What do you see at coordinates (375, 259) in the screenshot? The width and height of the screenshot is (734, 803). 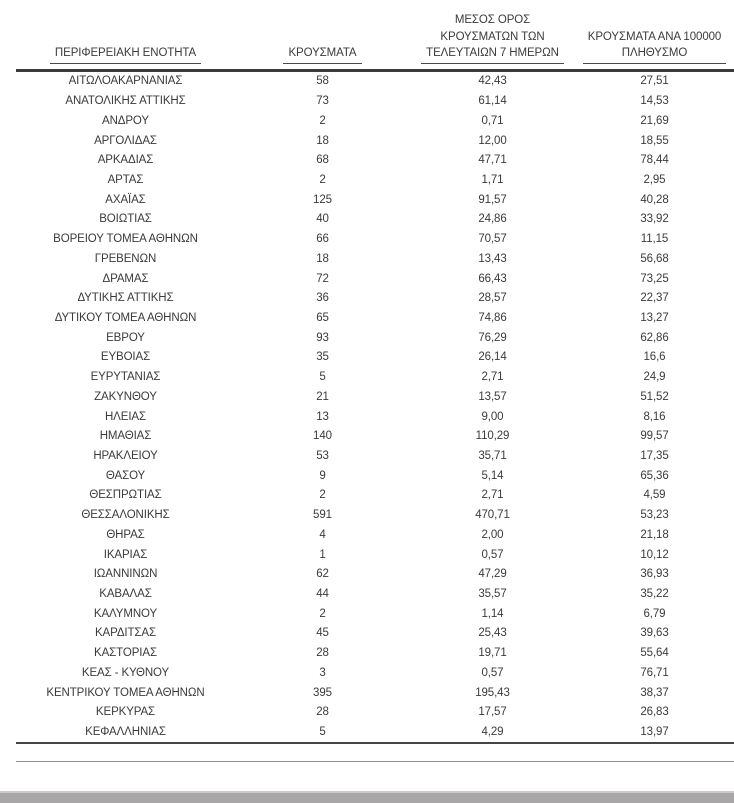 I see `table-row: ΓΡΕΒΕΝΩΝ 18 13,43 56,68` at bounding box center [375, 259].